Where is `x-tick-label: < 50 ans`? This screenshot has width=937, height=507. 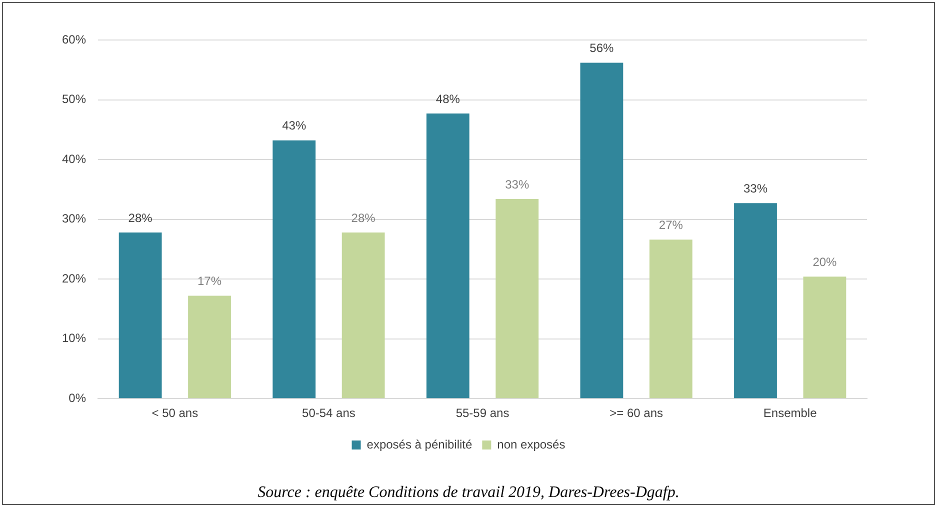 x-tick-label: < 50 ans is located at coordinates (175, 413).